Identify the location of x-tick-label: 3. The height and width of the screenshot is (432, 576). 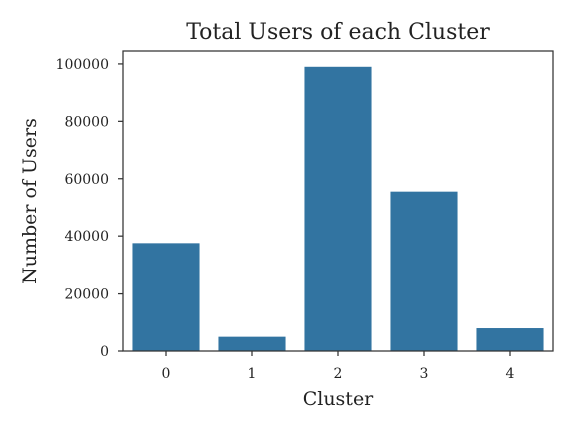
(424, 374).